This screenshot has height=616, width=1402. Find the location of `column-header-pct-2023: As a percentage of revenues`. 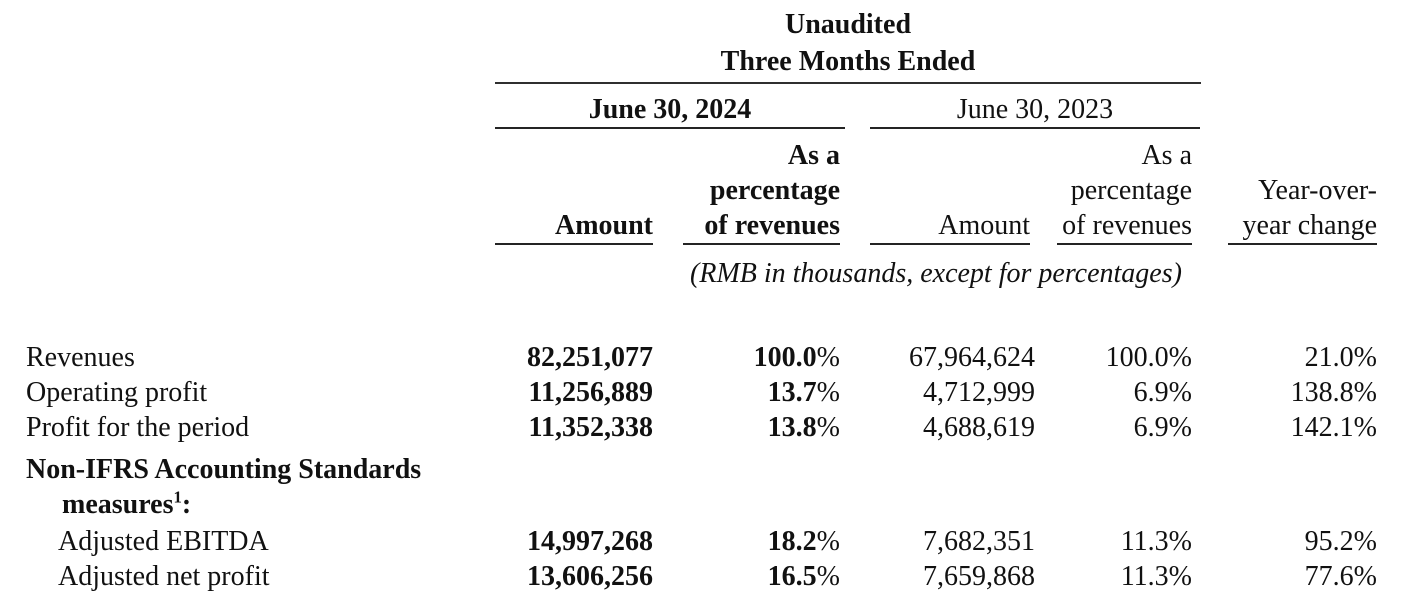

column-header-pct-2023: As a percentage of revenues is located at coordinates (1124, 192).